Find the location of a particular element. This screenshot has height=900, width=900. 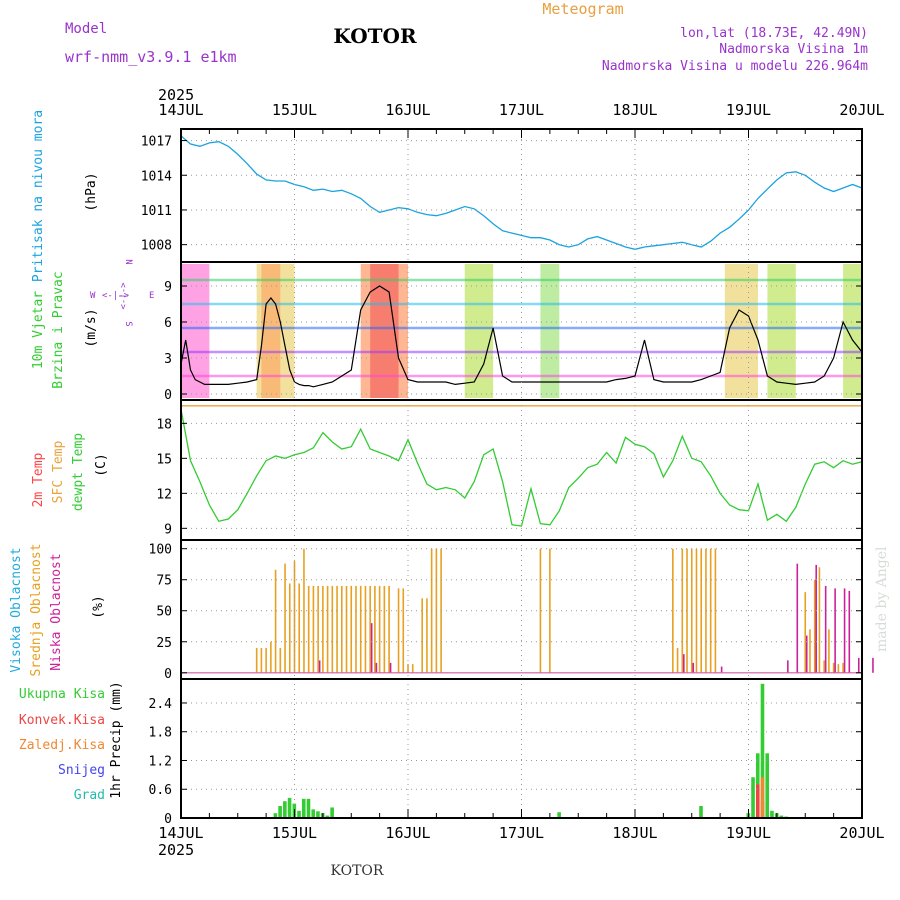

credit-watermark: made by Angel is located at coordinates (882, 599).